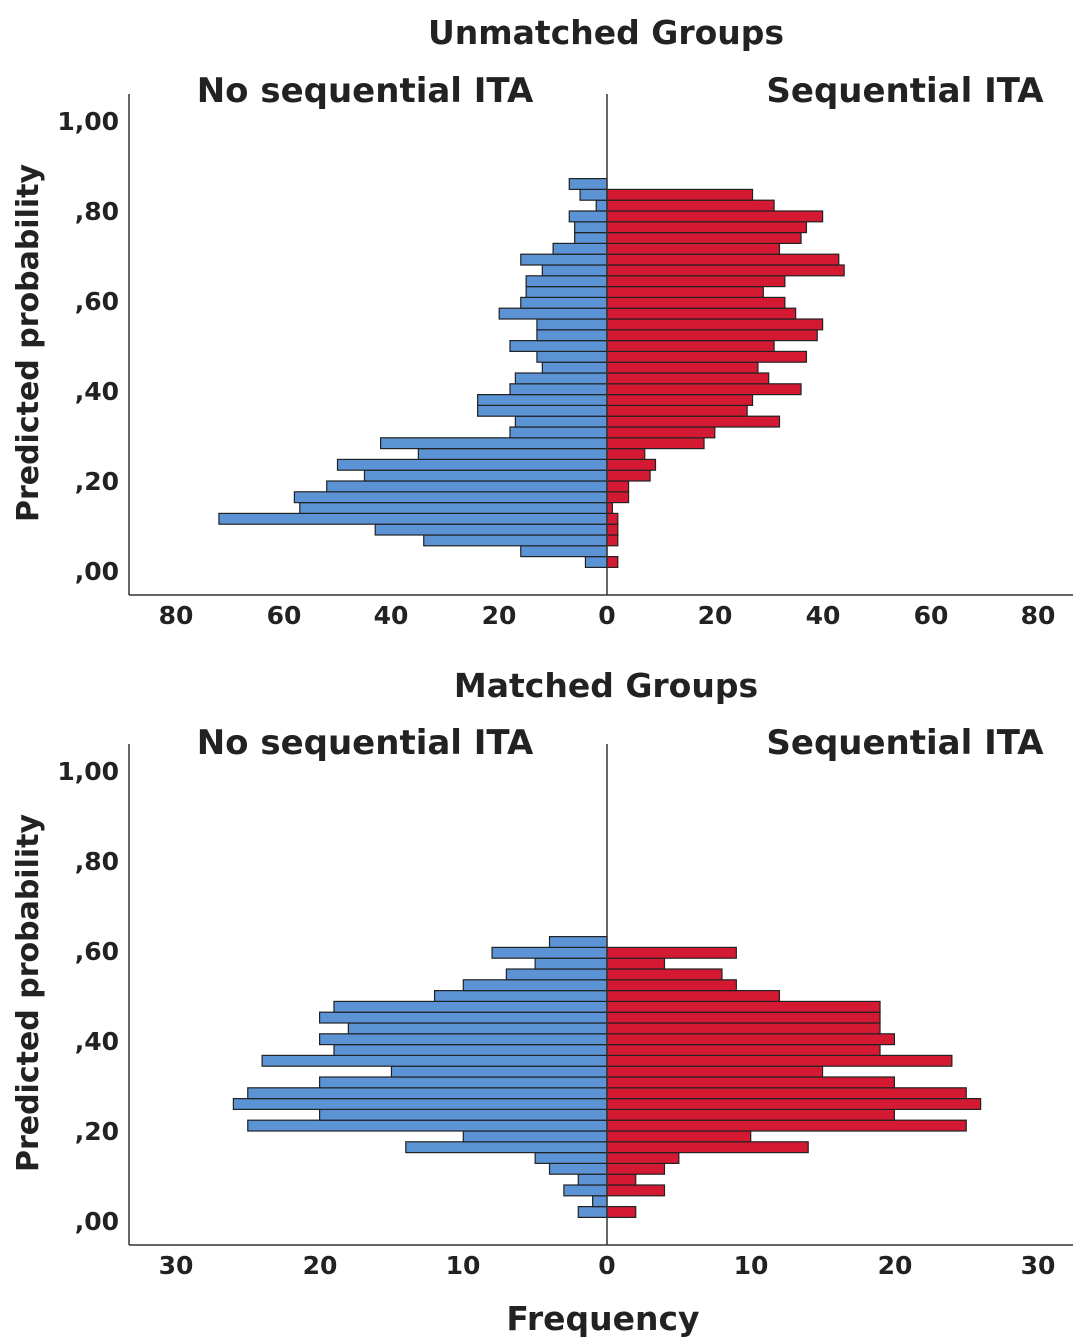 The width and height of the screenshot is (1076, 1338). Describe the element at coordinates (28, 993) in the screenshot. I see `matched-y-axis-label: Predicted probability` at that location.